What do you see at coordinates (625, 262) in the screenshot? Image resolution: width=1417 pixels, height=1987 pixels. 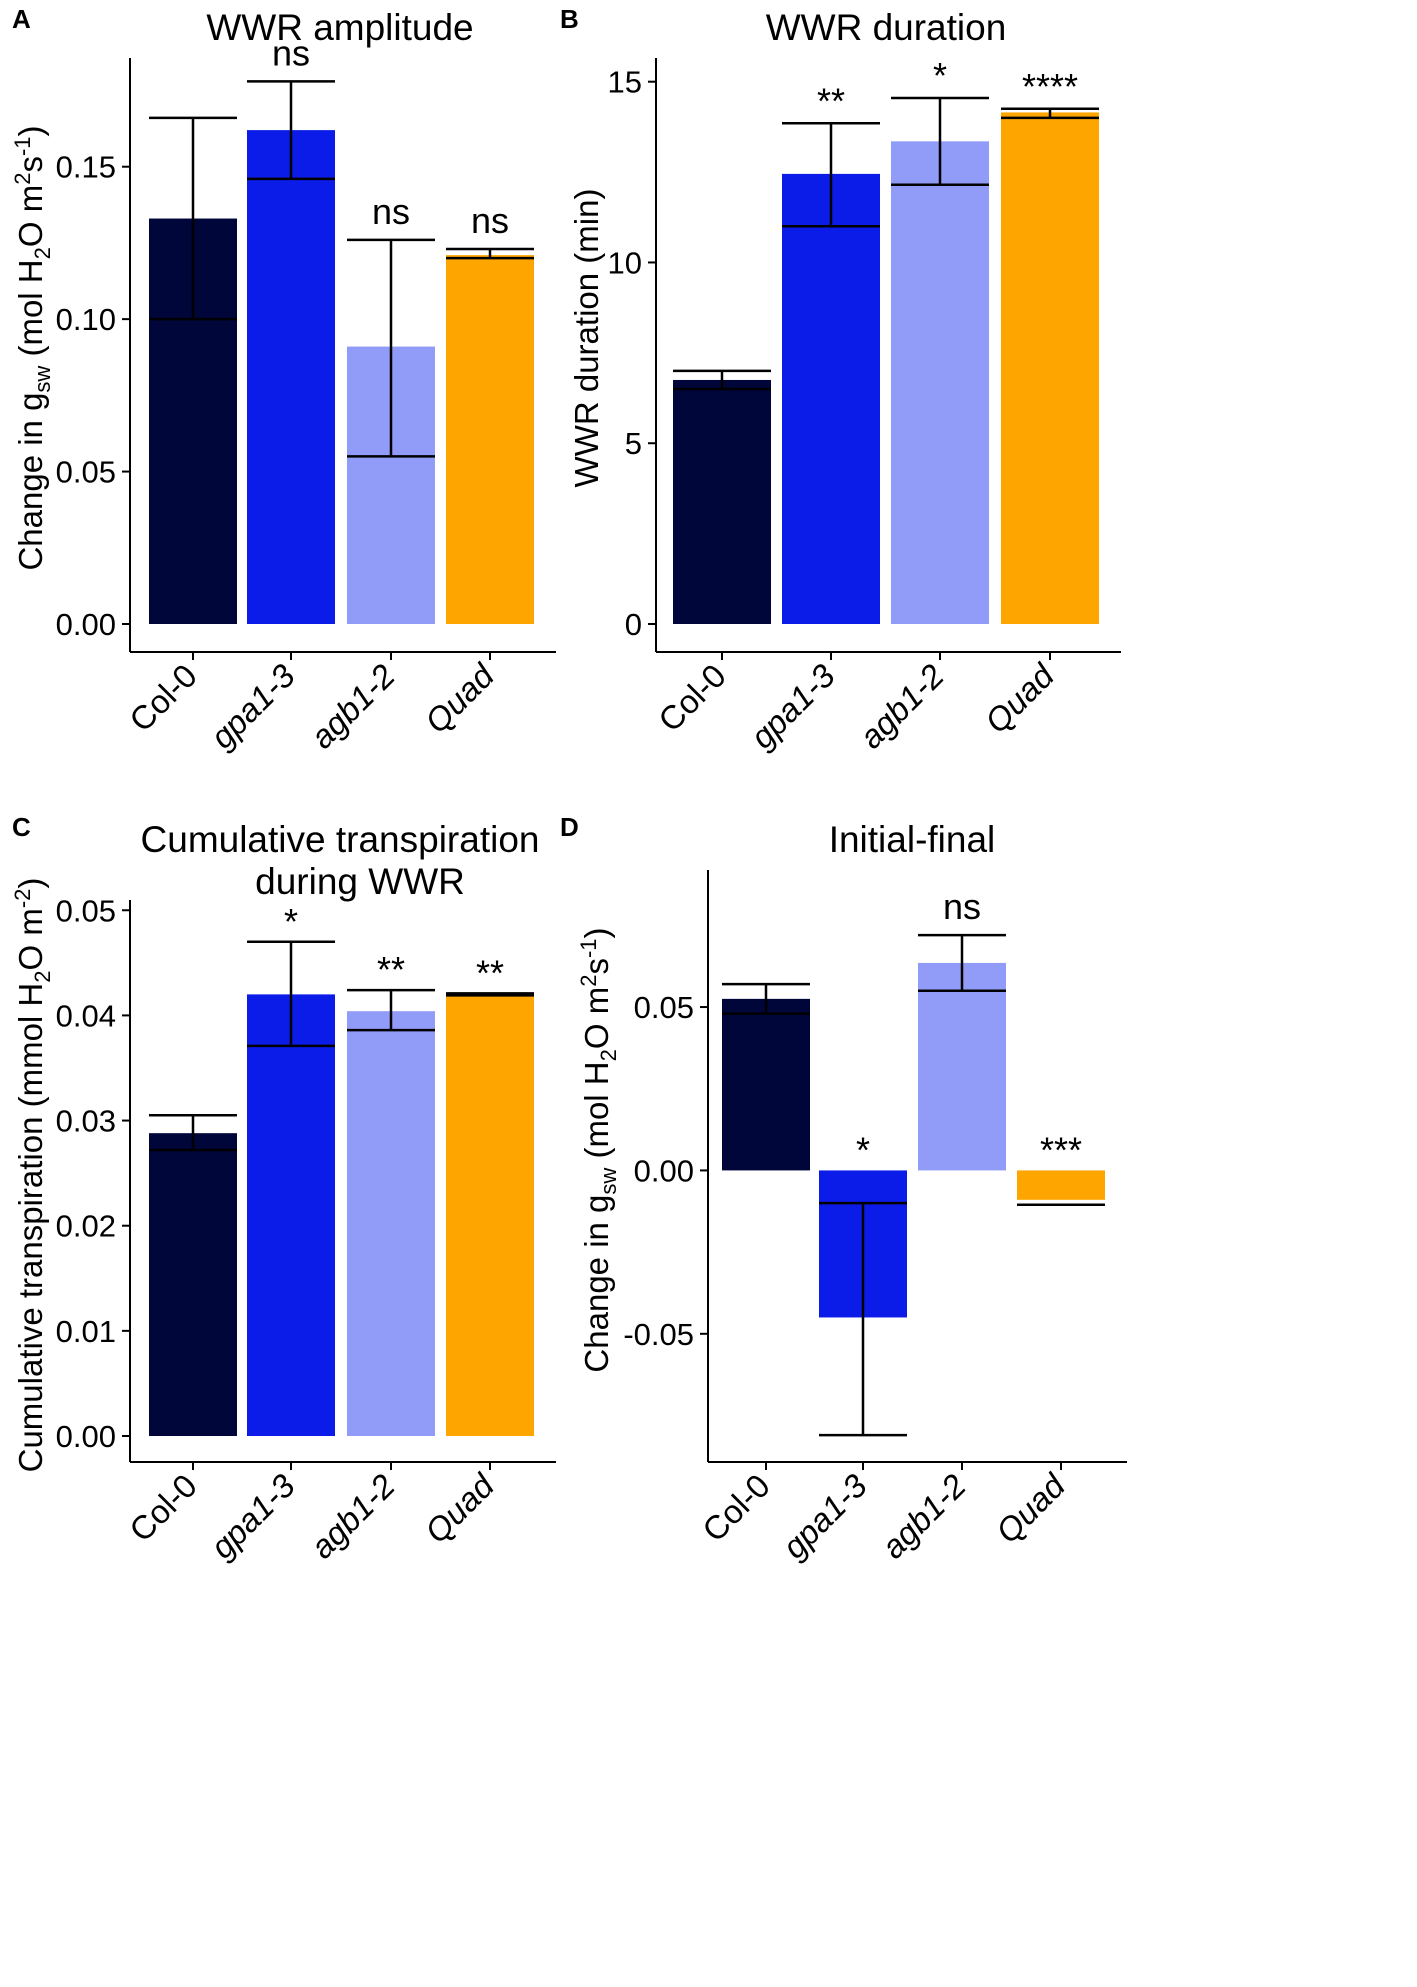 I see `y-tick-label: 10` at bounding box center [625, 262].